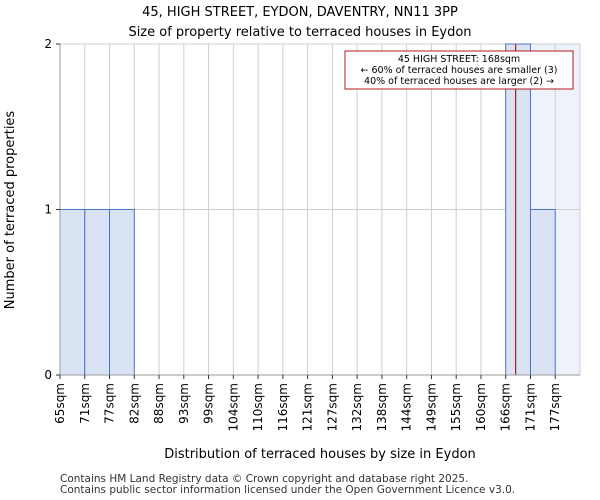 Image resolution: width=600 pixels, height=500 pixels. Describe the element at coordinates (122, 292) in the screenshot. I see `bar-77sqm` at that location.